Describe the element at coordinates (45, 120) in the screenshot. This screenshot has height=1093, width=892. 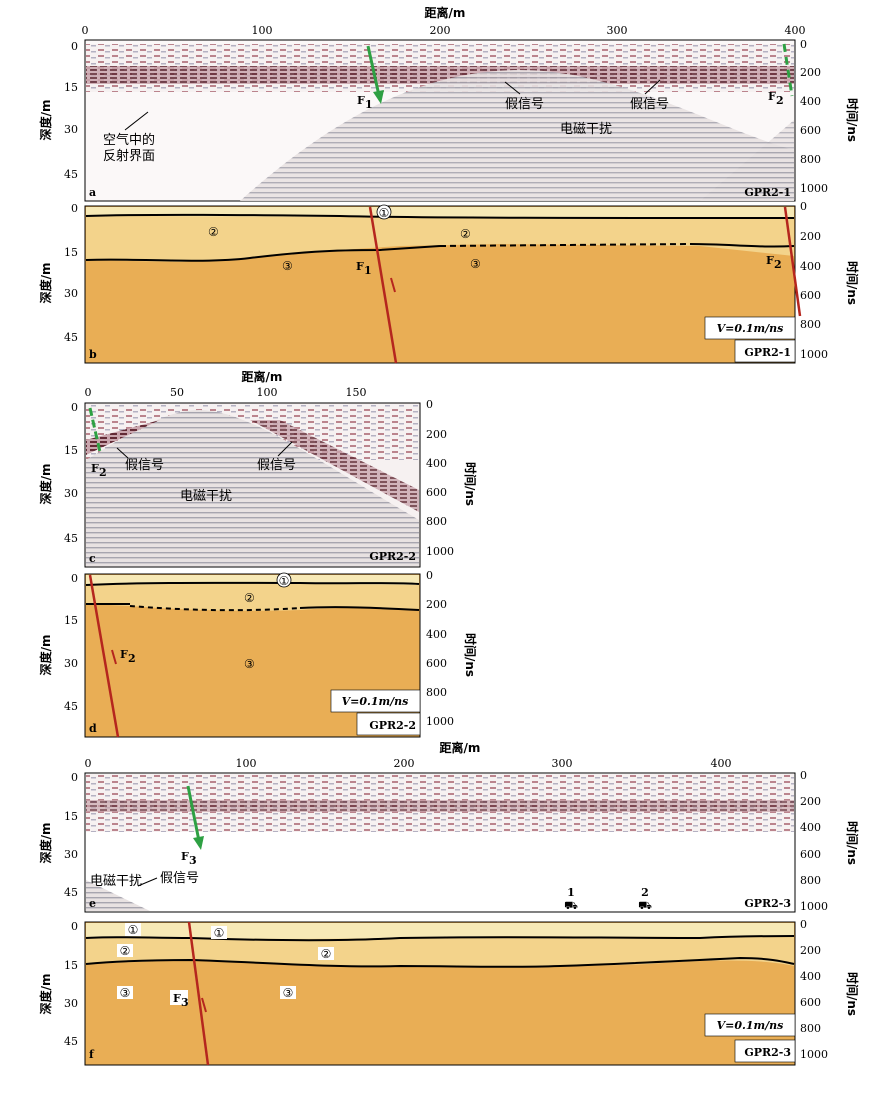
I see `depth-axis-title: 深度/m` at that location.